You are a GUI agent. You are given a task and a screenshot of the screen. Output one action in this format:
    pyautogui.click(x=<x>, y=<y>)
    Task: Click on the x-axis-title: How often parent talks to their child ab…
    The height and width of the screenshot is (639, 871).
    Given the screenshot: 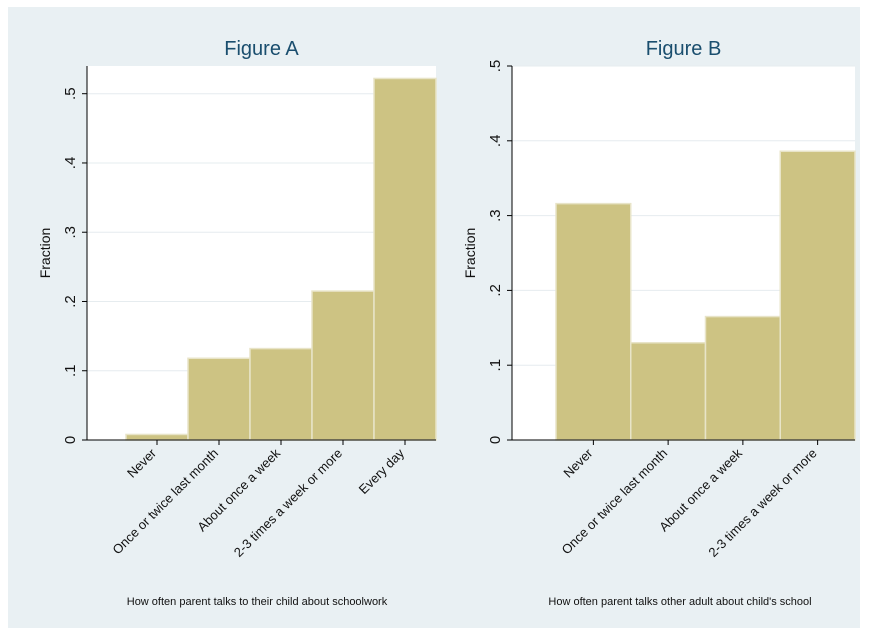 What is the action you would take?
    pyautogui.click(x=257, y=602)
    